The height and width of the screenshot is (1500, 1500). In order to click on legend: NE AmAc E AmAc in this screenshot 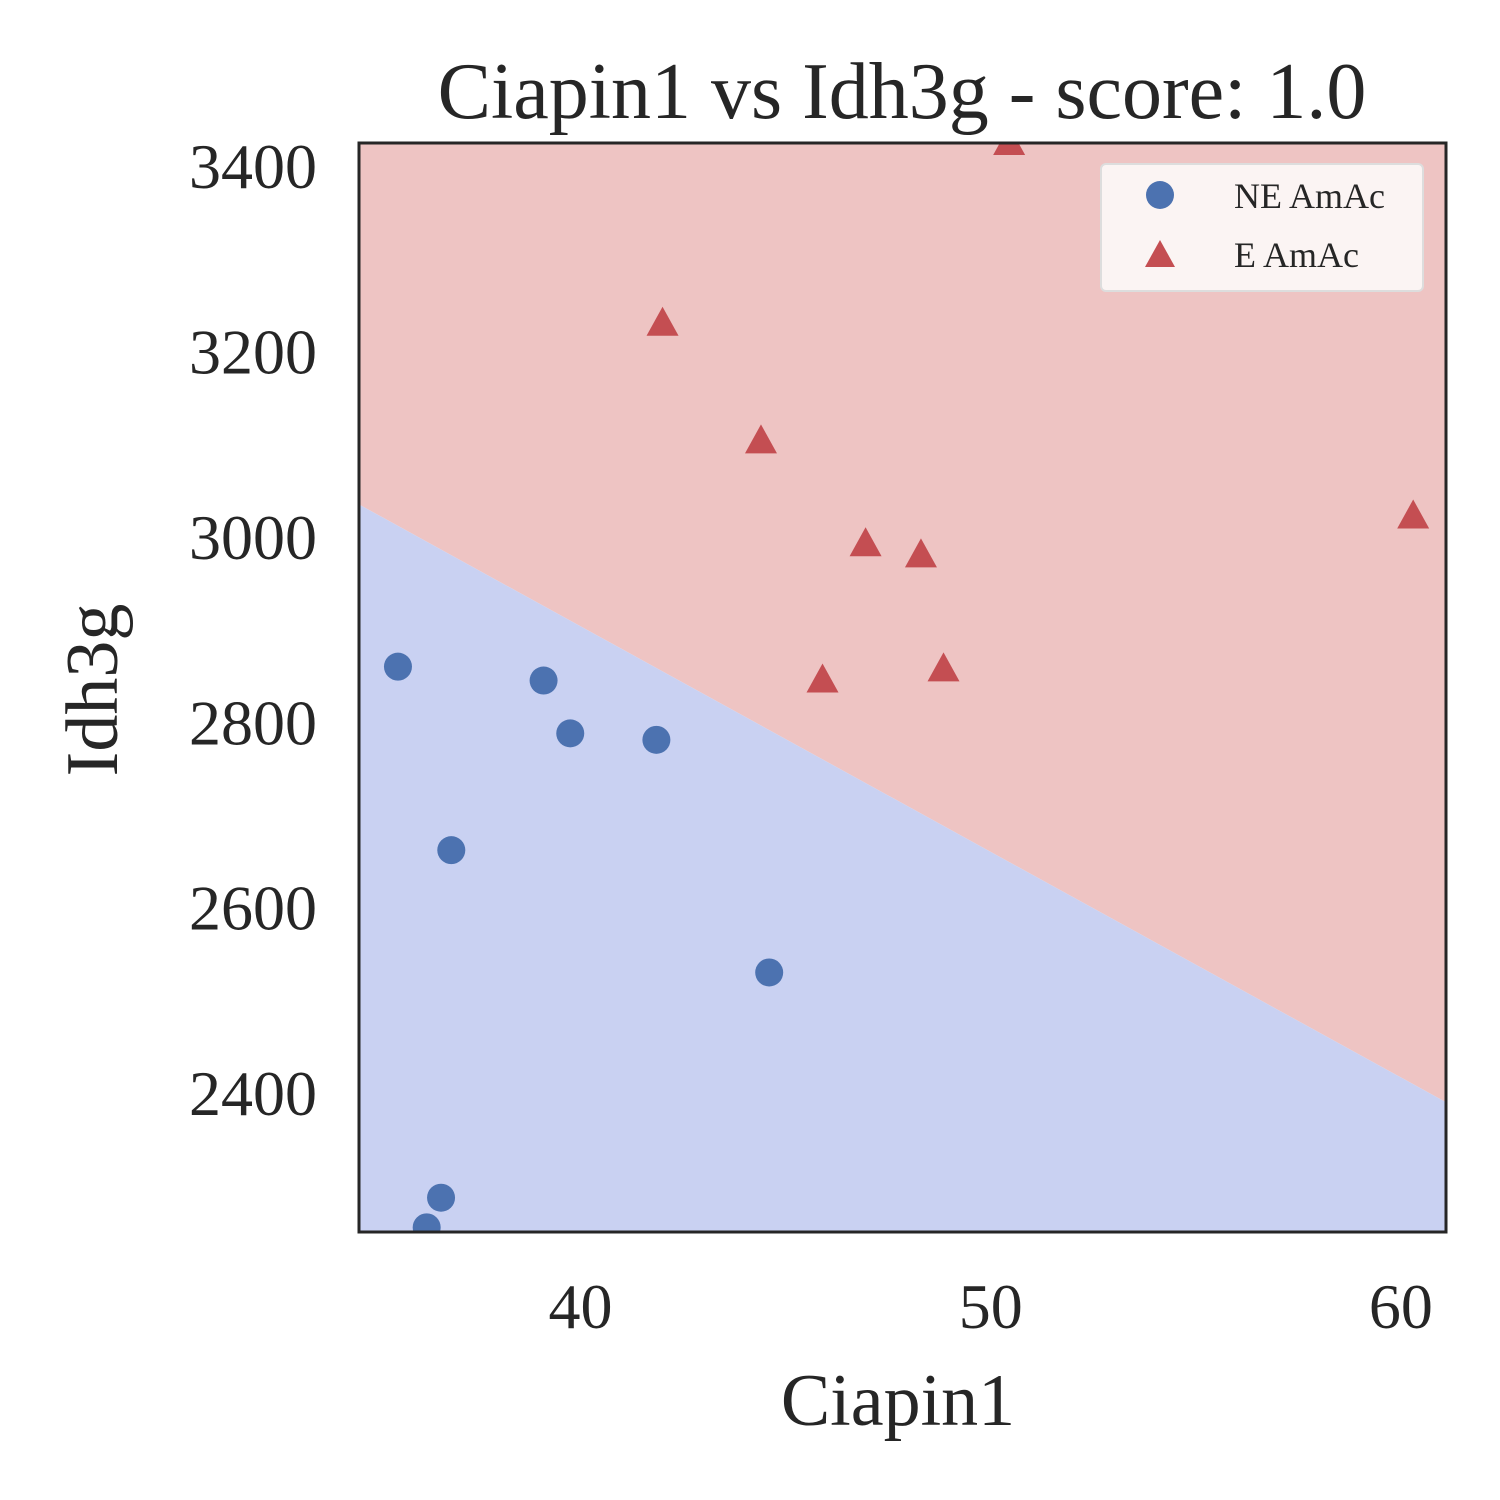, I will do `click(1262, 227)`.